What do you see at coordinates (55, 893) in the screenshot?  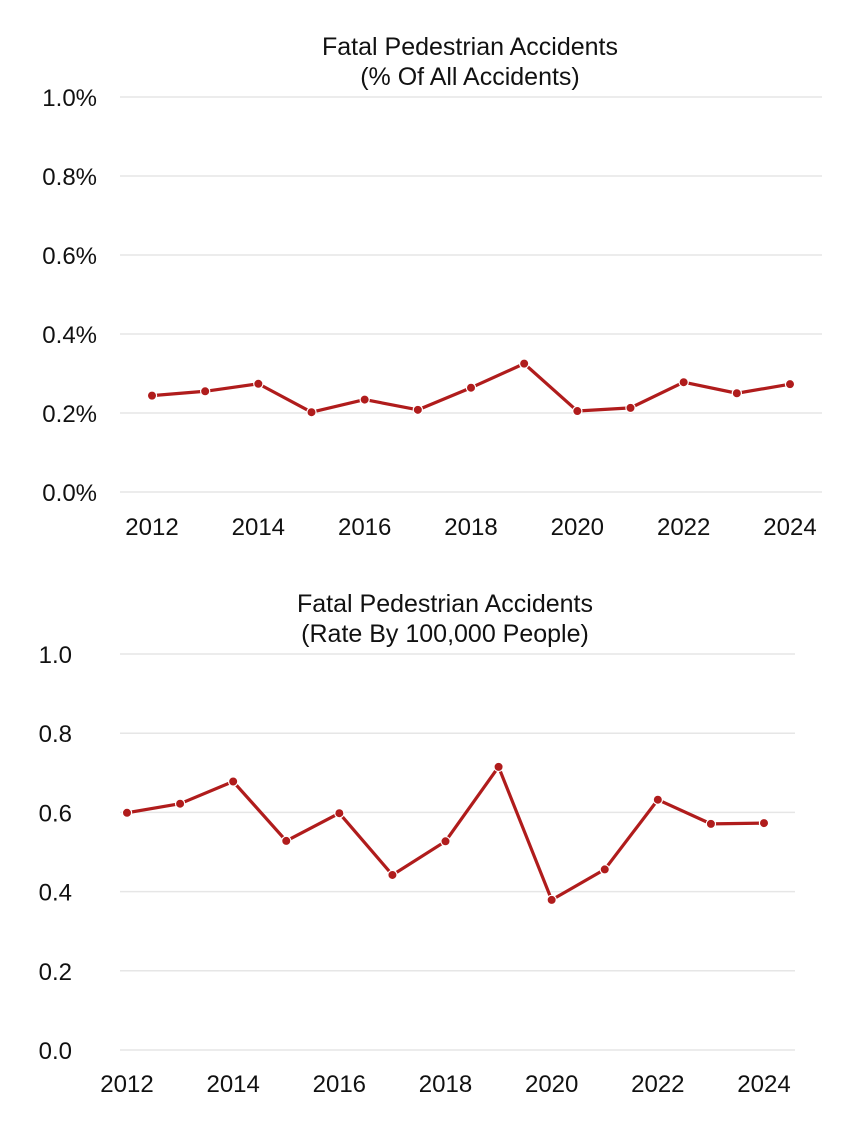 I see `y-tick-label: 0.4` at bounding box center [55, 893].